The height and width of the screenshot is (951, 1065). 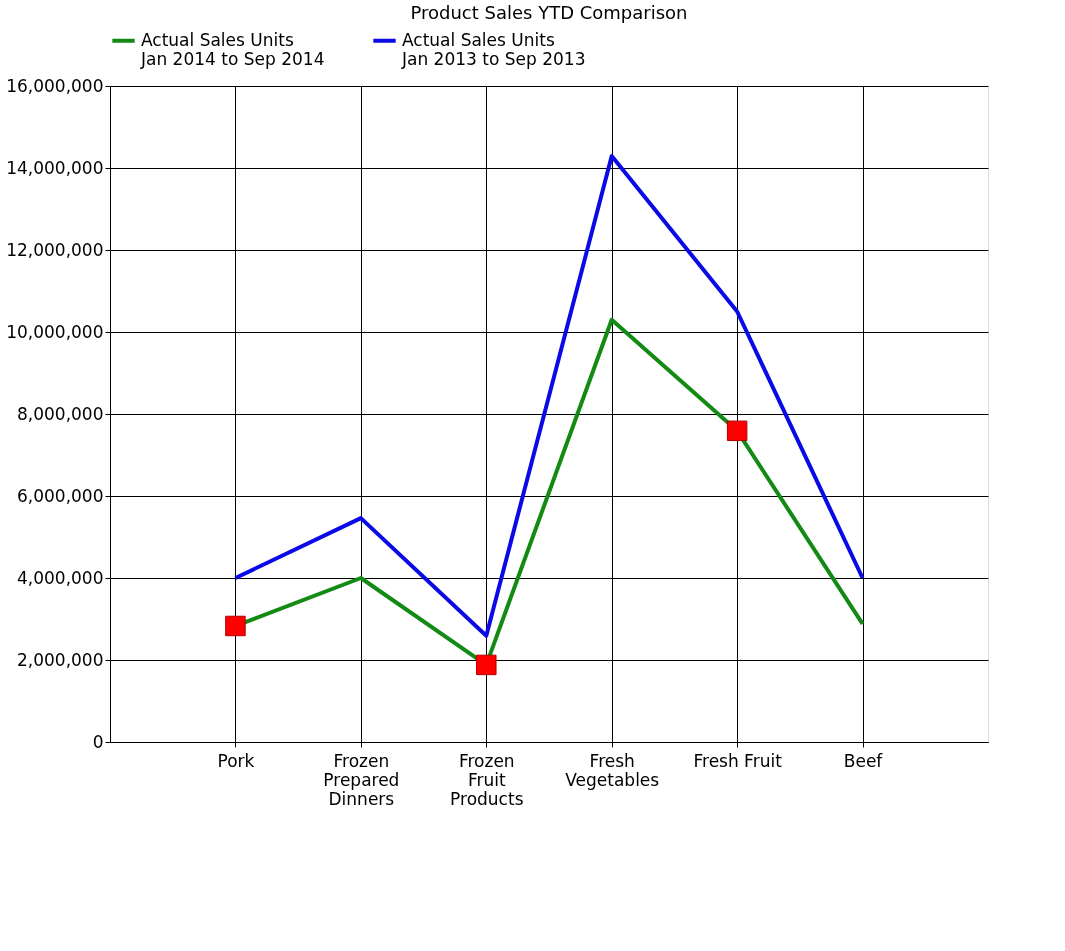 What do you see at coordinates (60, 495) in the screenshot?
I see `y-tick-label: 6,000,000` at bounding box center [60, 495].